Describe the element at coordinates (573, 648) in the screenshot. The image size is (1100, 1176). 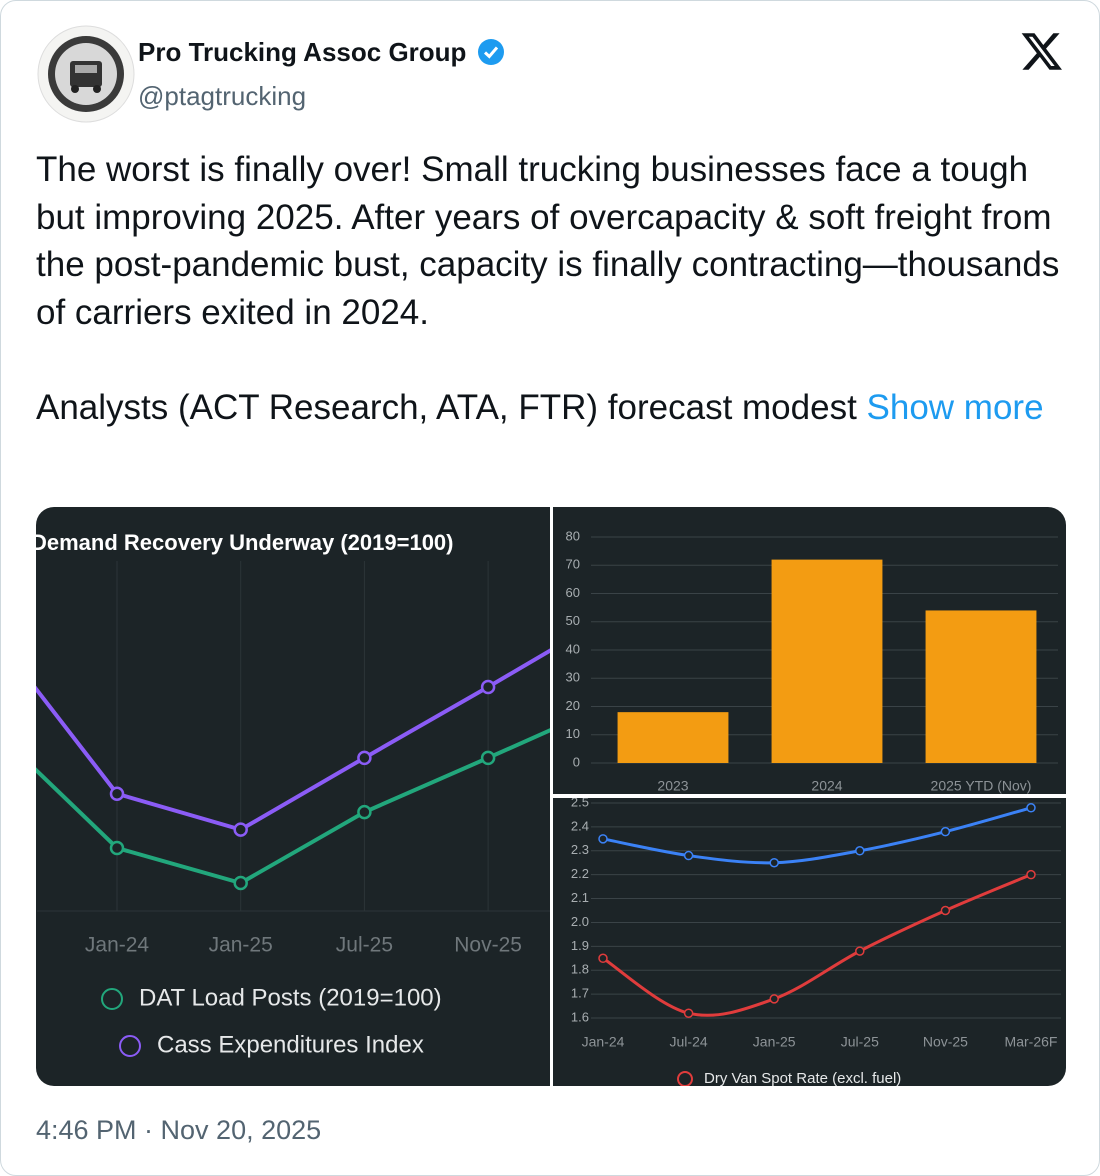
I see `y-tick-label: 40` at that location.